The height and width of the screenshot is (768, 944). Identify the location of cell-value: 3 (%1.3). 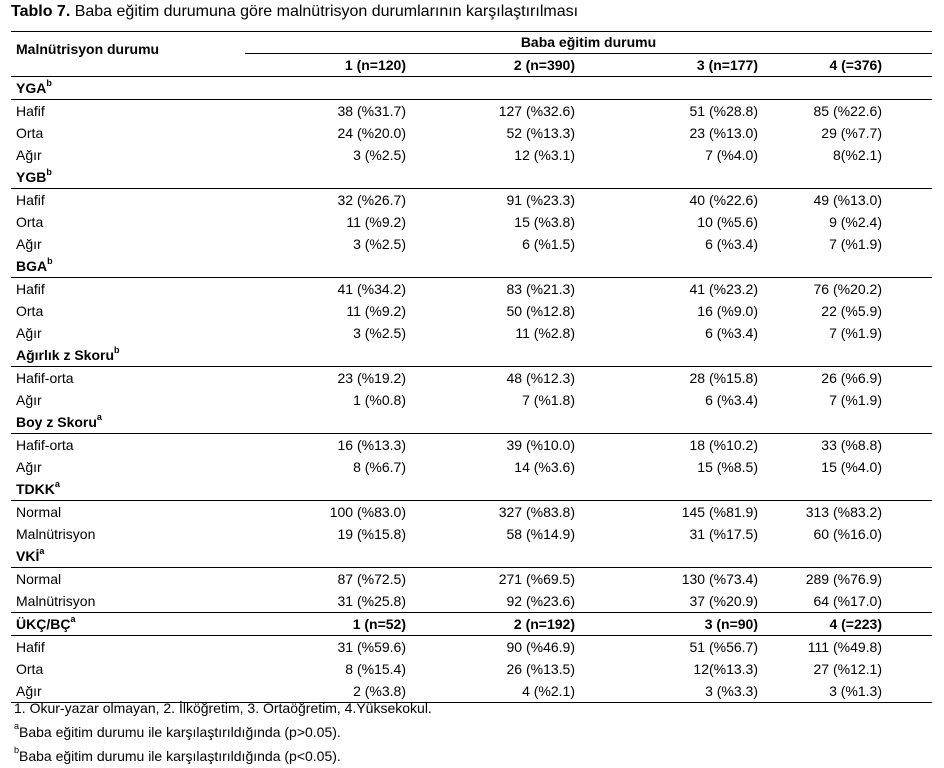
(849, 691).